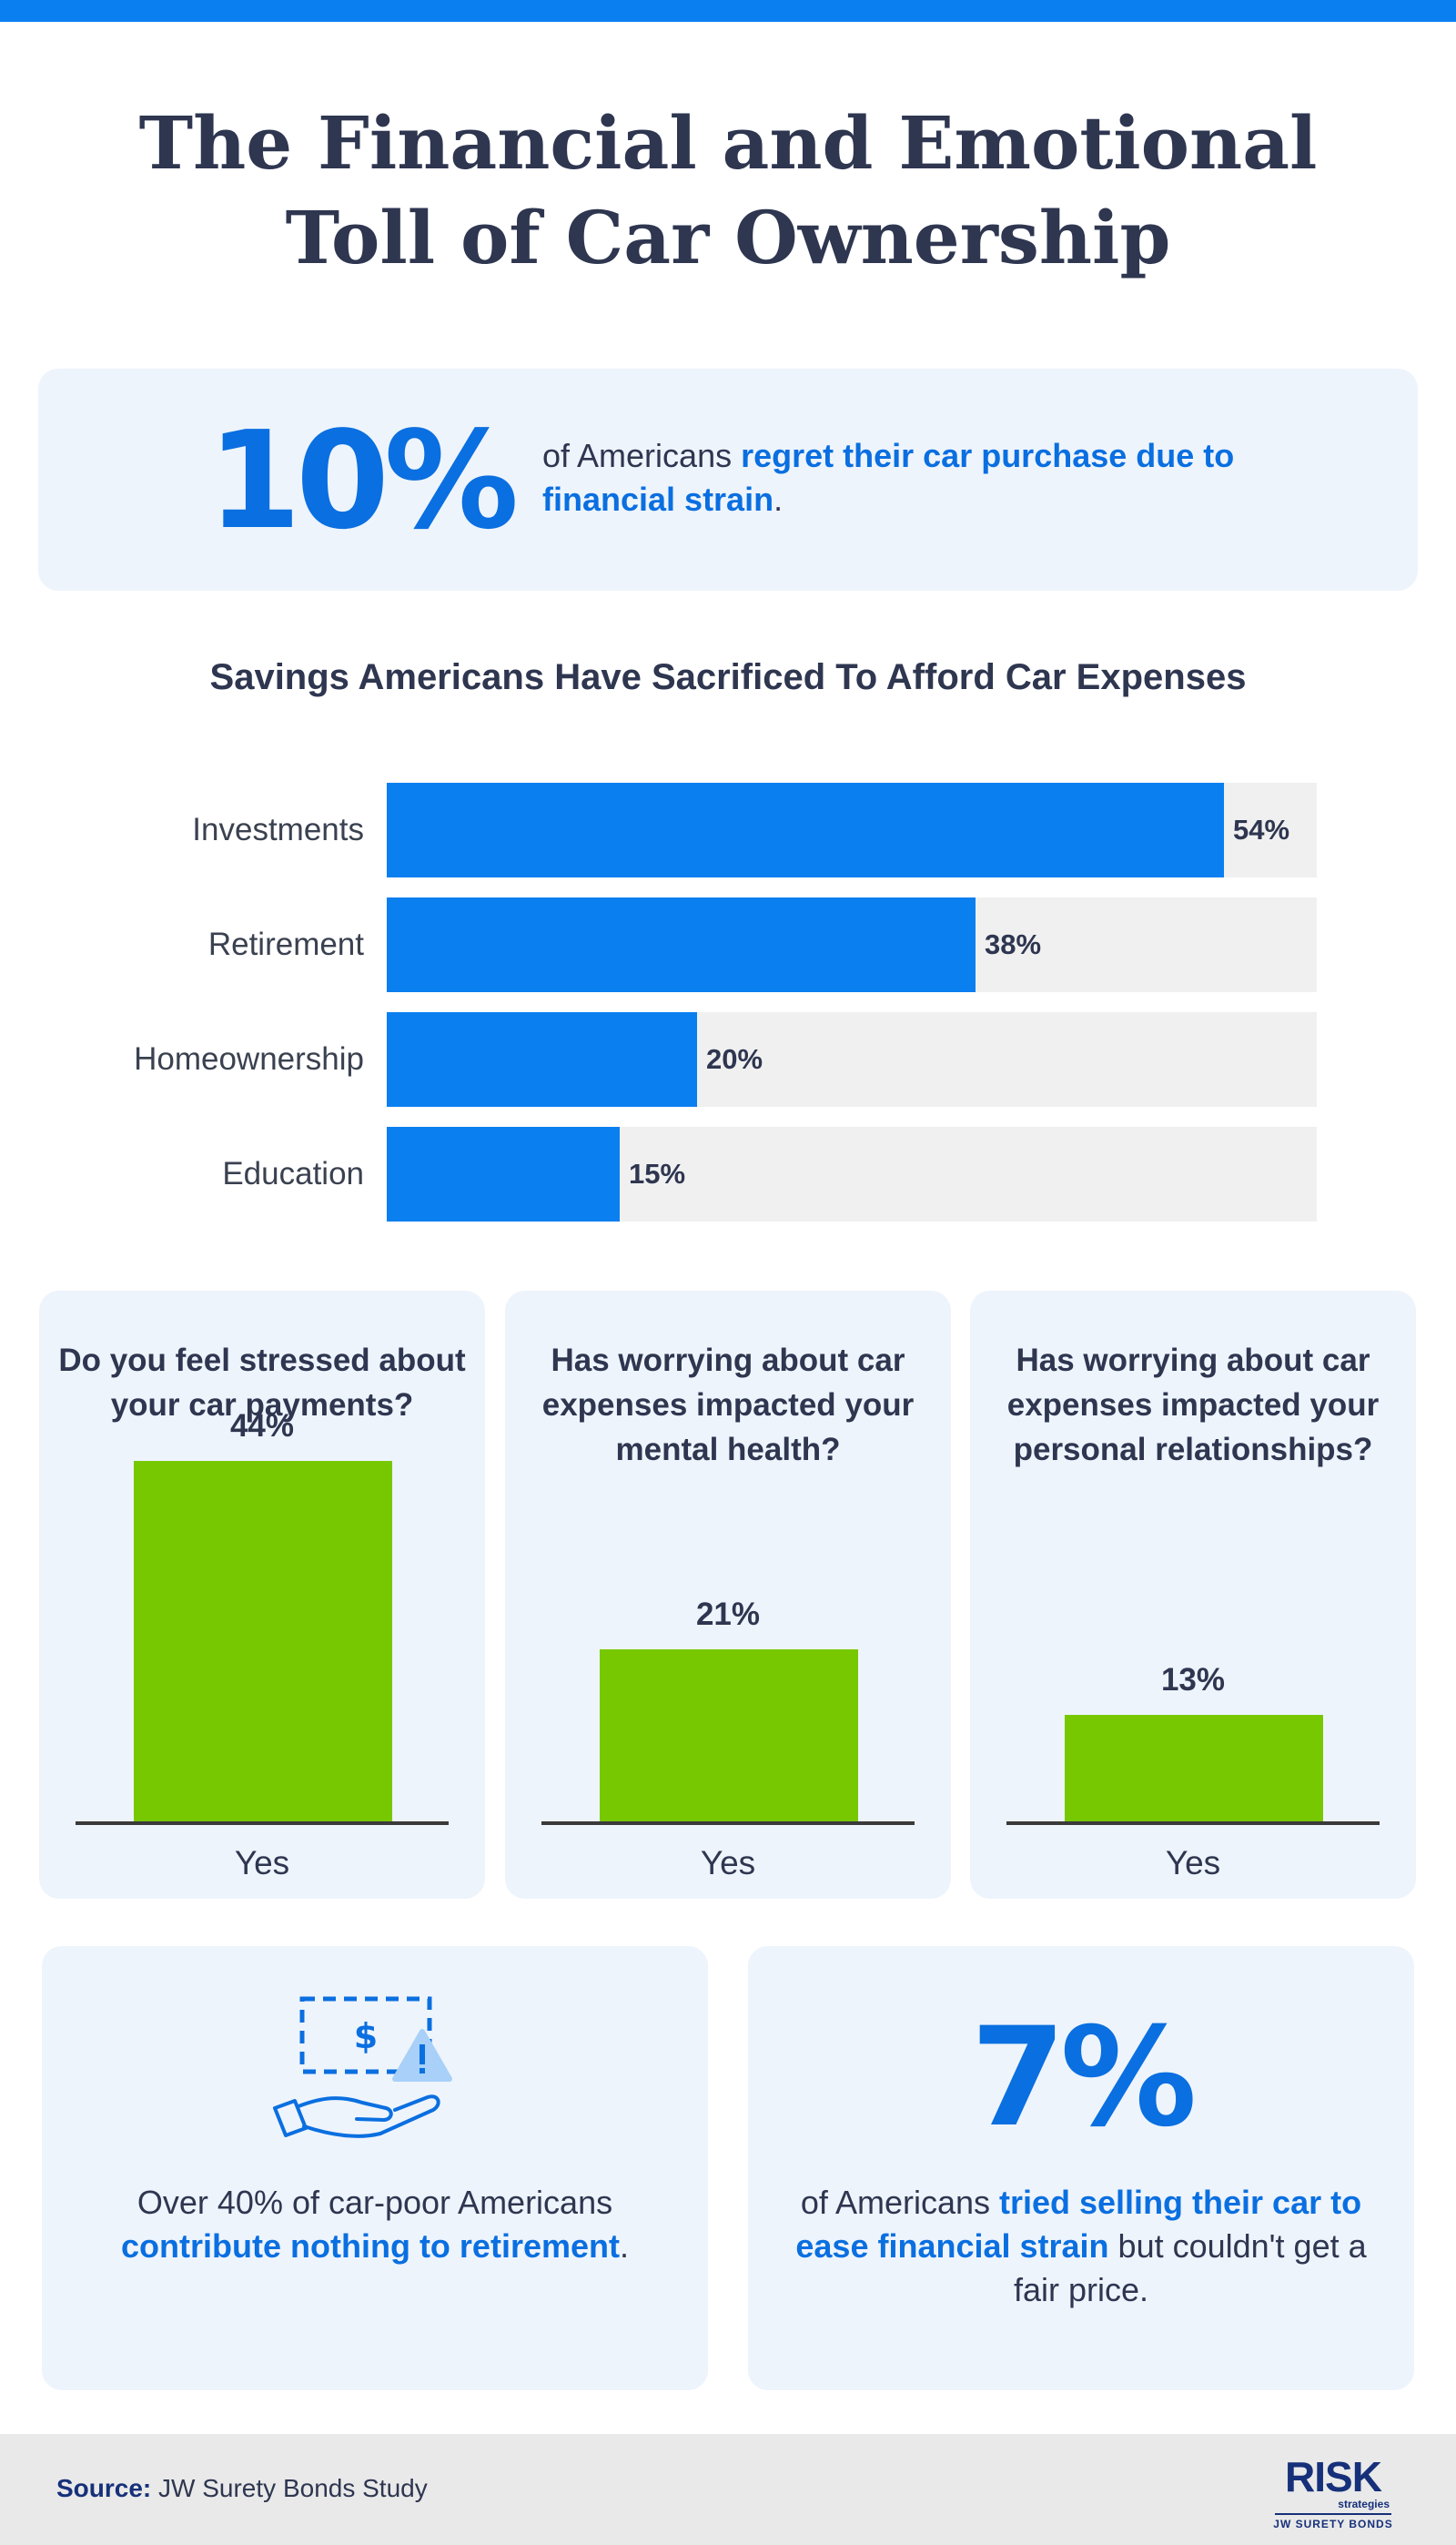  I want to click on bar-value-label: 44%, so click(262, 1426).